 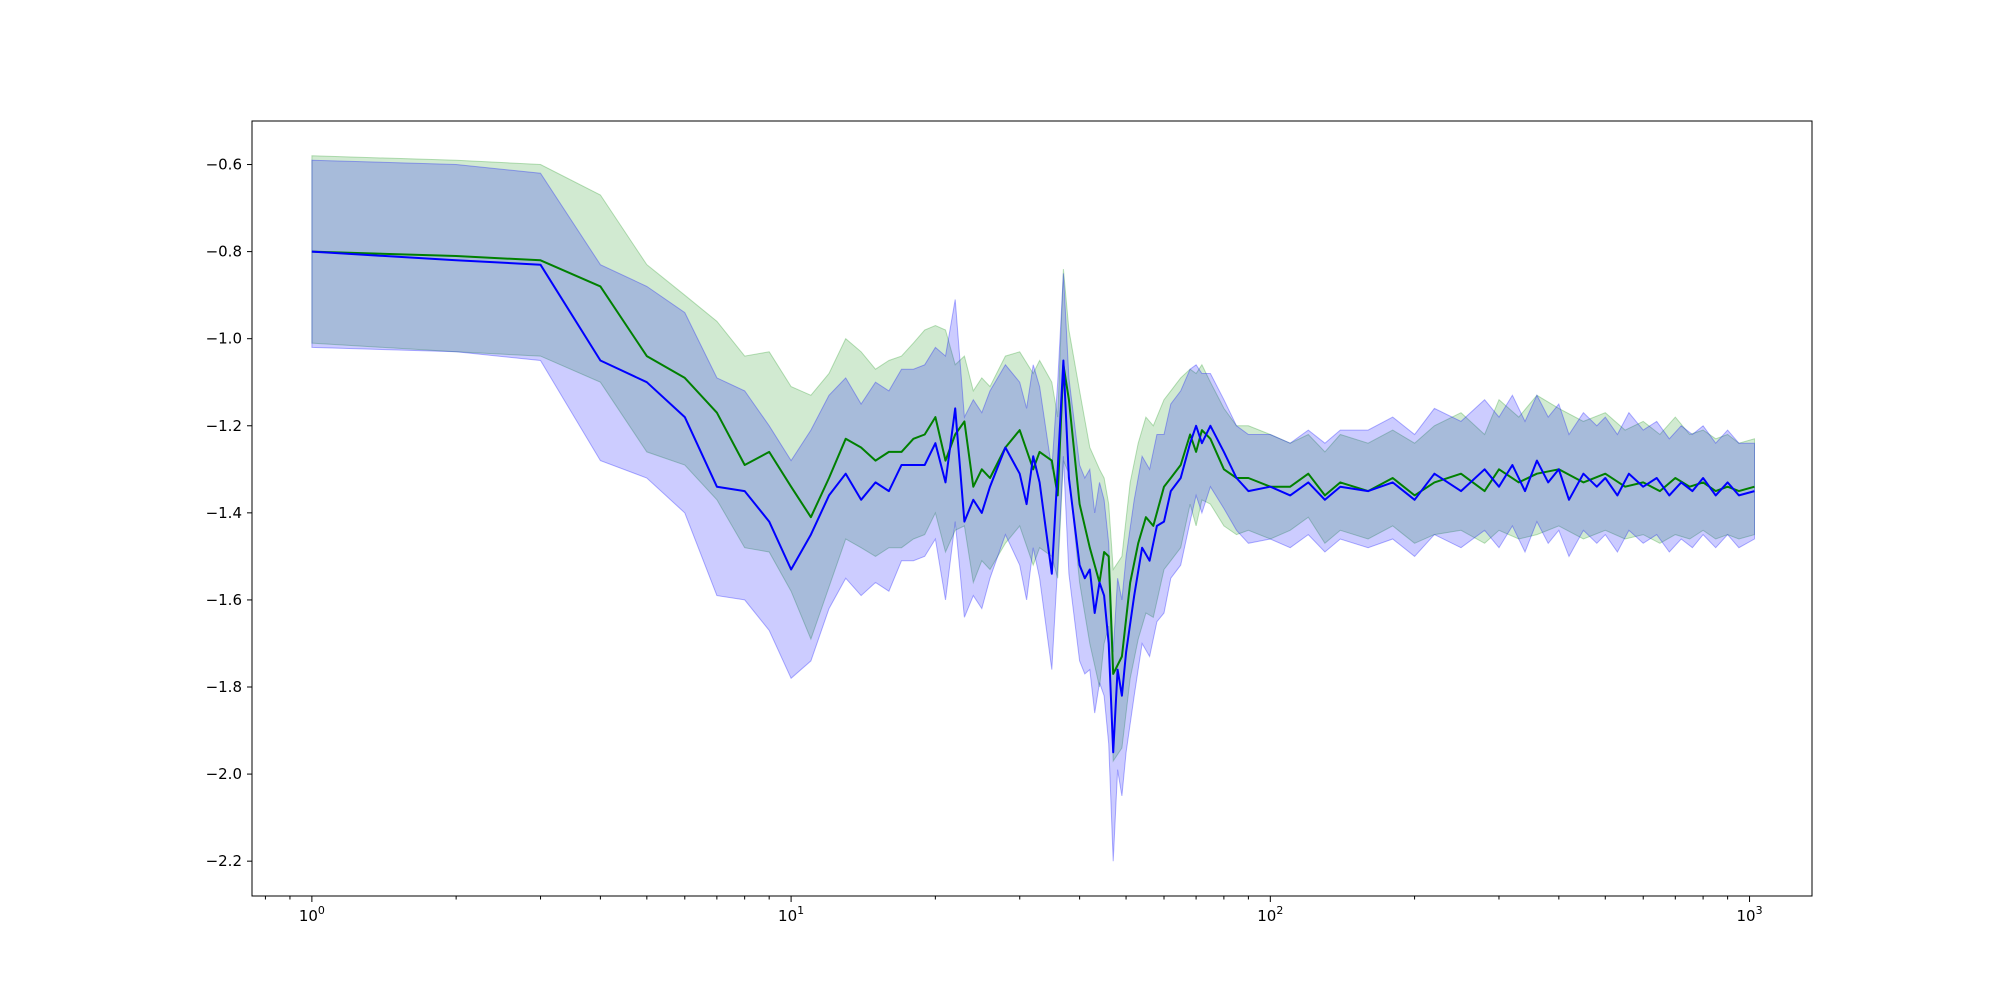 I want to click on y-tick-label: −0.8, so click(x=224, y=252).